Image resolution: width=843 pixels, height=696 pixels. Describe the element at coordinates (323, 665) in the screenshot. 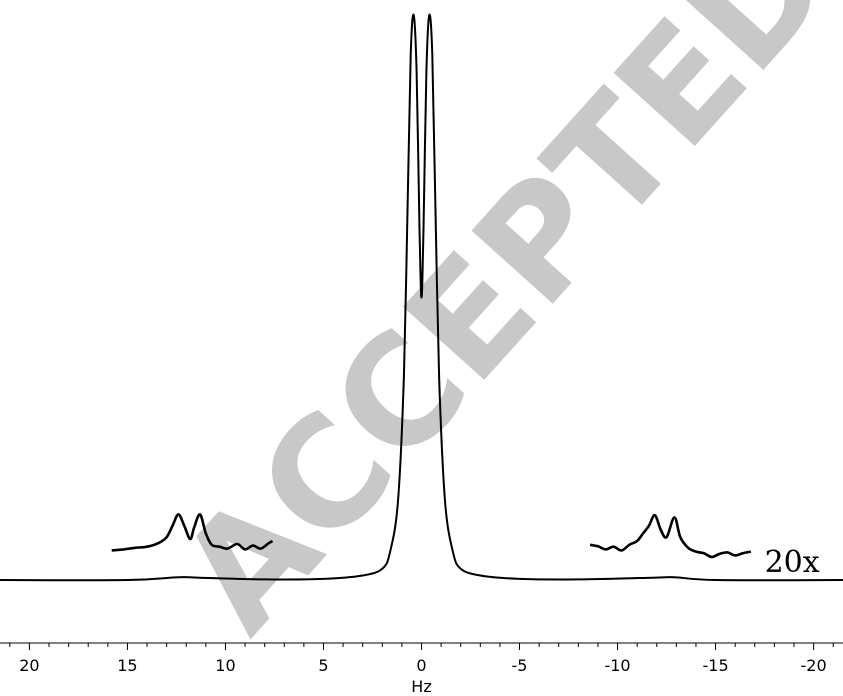

I see `x-tick-label: 5` at that location.